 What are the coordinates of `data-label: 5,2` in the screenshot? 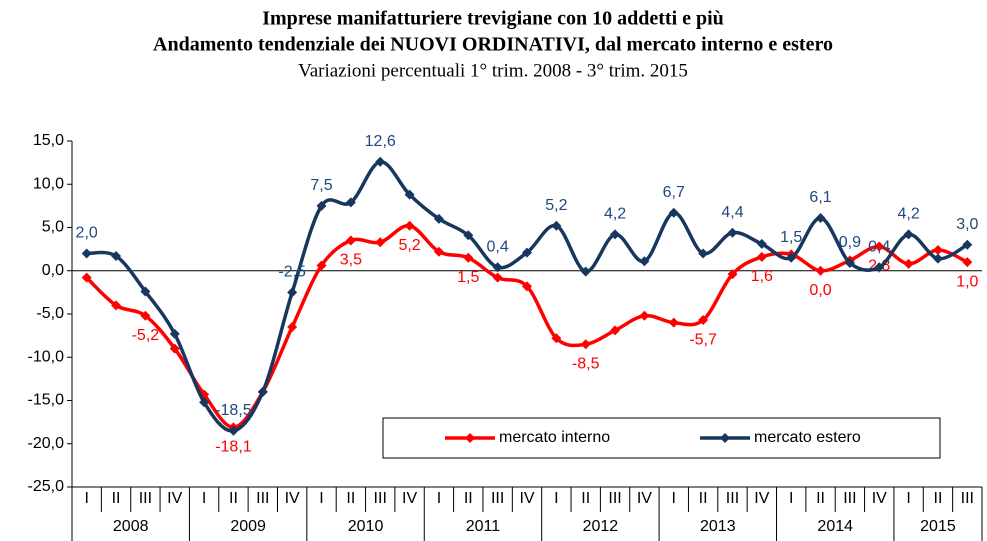 It's located at (409, 245).